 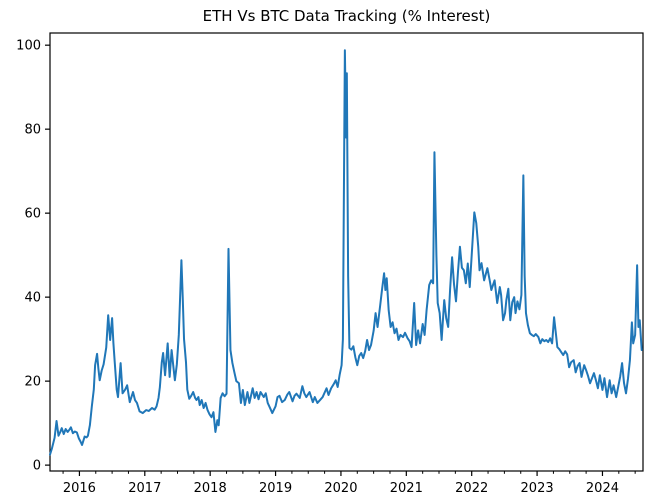 What do you see at coordinates (537, 488) in the screenshot?
I see `x-tick-label: 2023` at bounding box center [537, 488].